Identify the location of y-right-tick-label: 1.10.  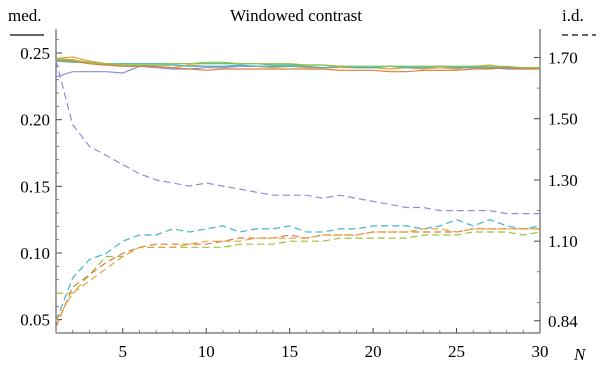
(563, 241).